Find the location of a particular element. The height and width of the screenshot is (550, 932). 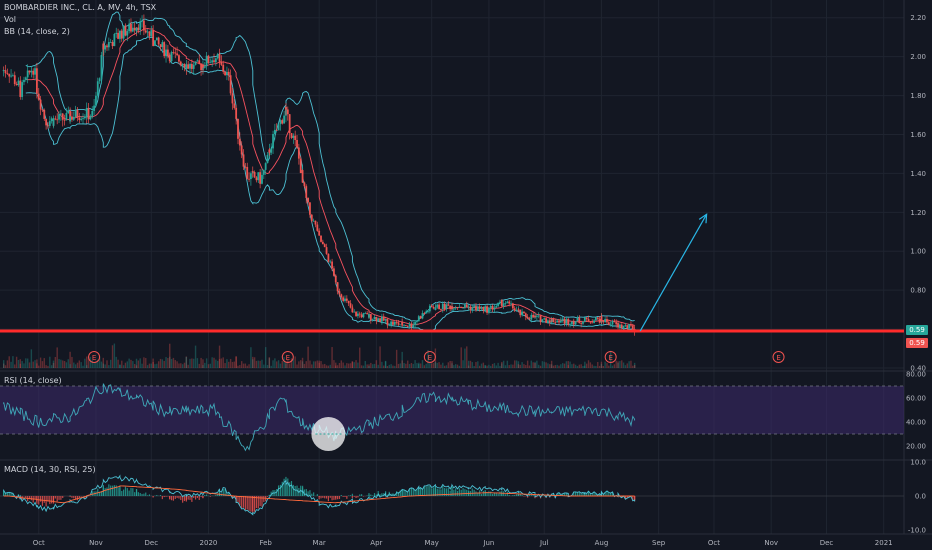

earnings-marker-label: E is located at coordinates (778, 358).